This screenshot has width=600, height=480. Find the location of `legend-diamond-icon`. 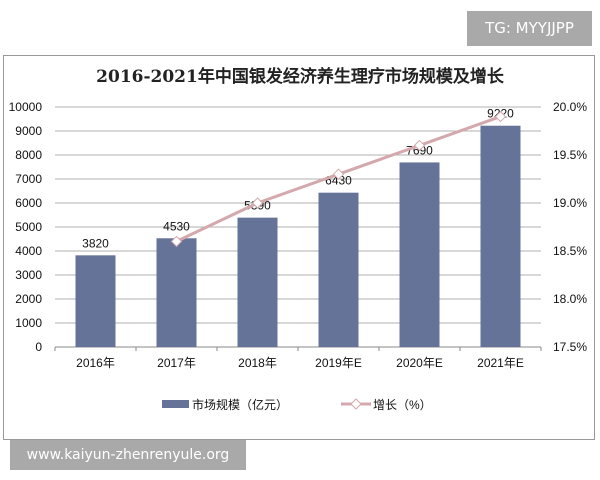

legend-diamond-icon is located at coordinates (356, 404).